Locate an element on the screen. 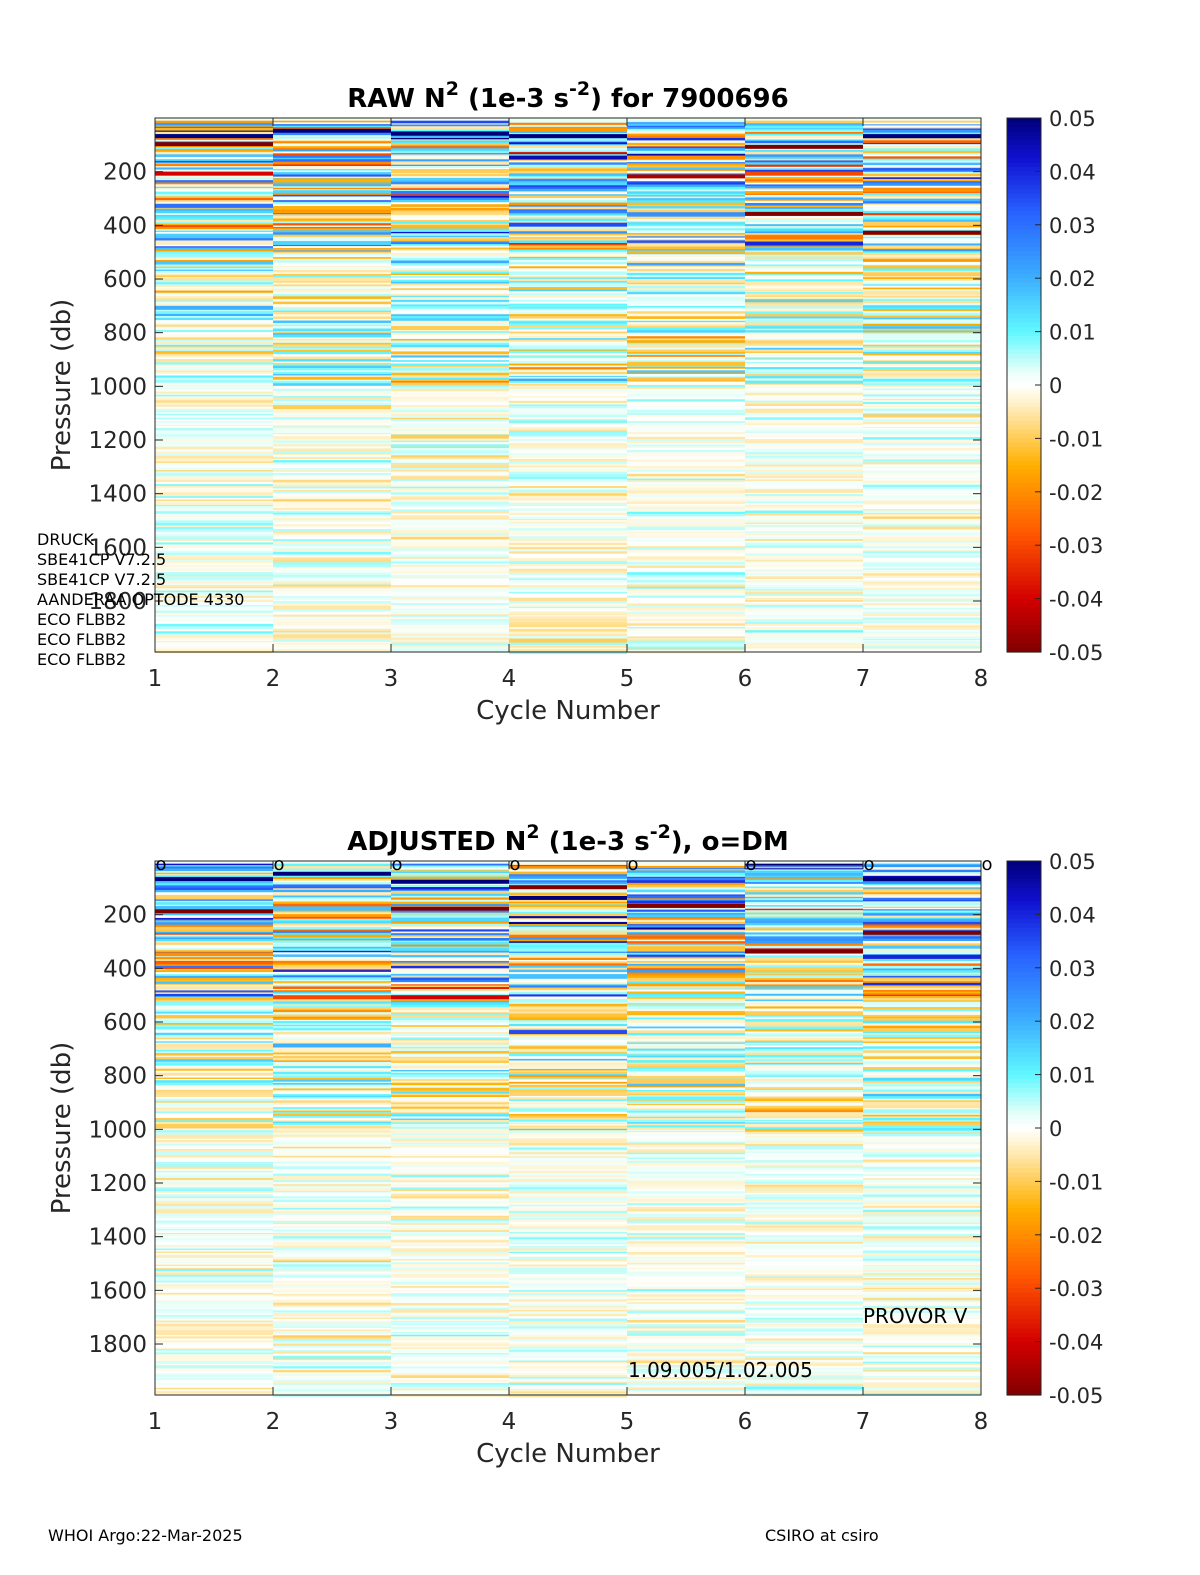 The width and height of the screenshot is (1200, 1575). colorbar-tick-label: 0.04 is located at coordinates (1072, 172).